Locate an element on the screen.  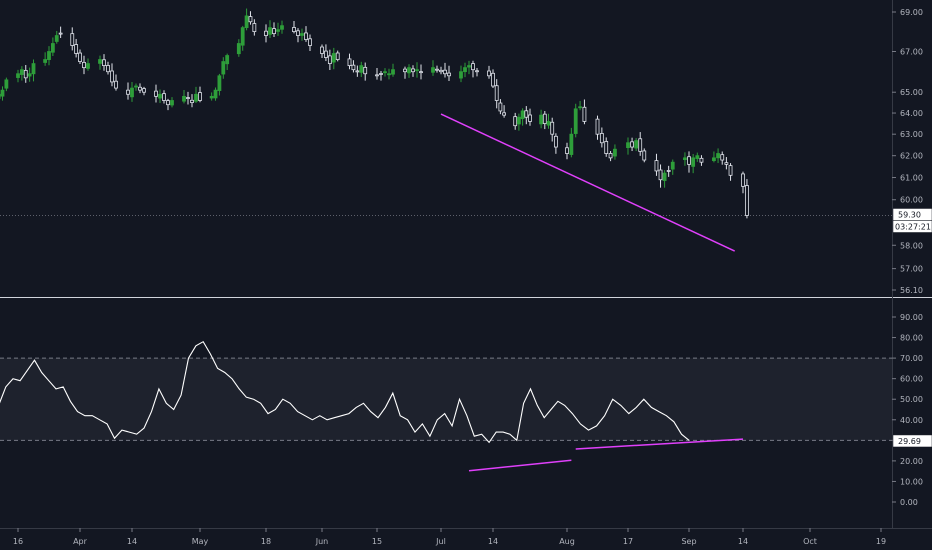
price-tick-label: 57.00 is located at coordinates (911, 269).